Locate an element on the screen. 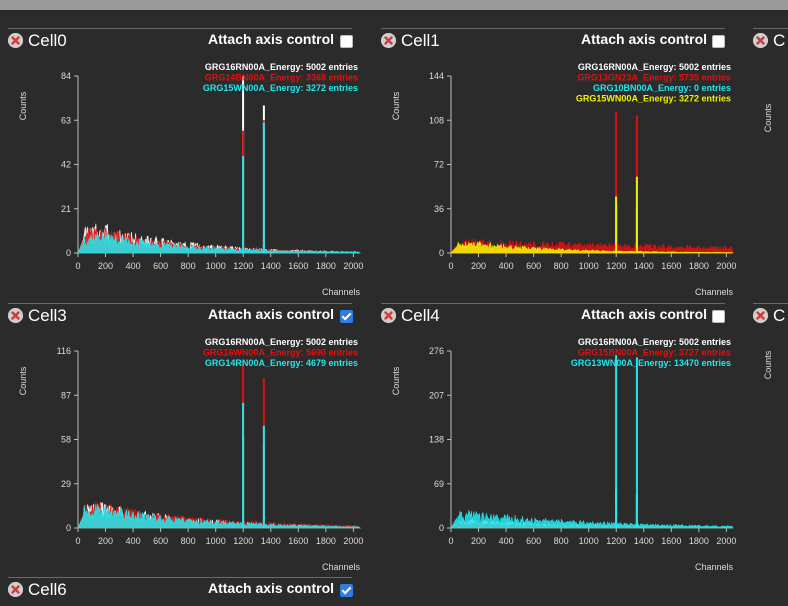 This screenshot has width=788, height=606. cell-title: Cell6 is located at coordinates (47, 589).